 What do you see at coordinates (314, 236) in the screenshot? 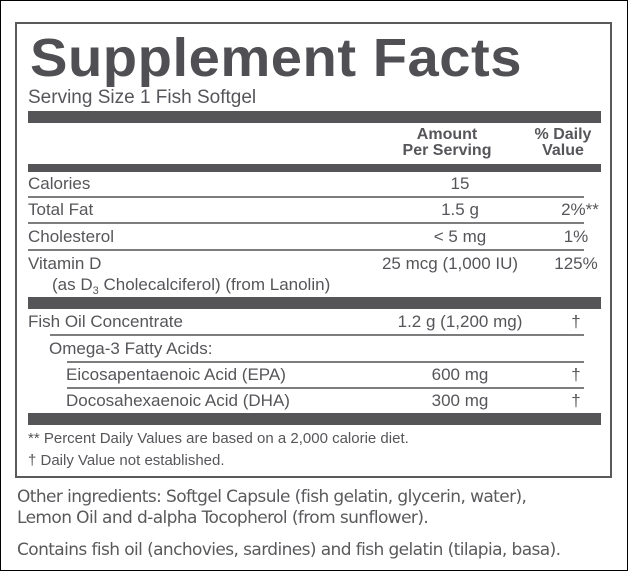
I see `nutrient-row-cholesterol: Cholesterol < 5 mg 1%` at bounding box center [314, 236].